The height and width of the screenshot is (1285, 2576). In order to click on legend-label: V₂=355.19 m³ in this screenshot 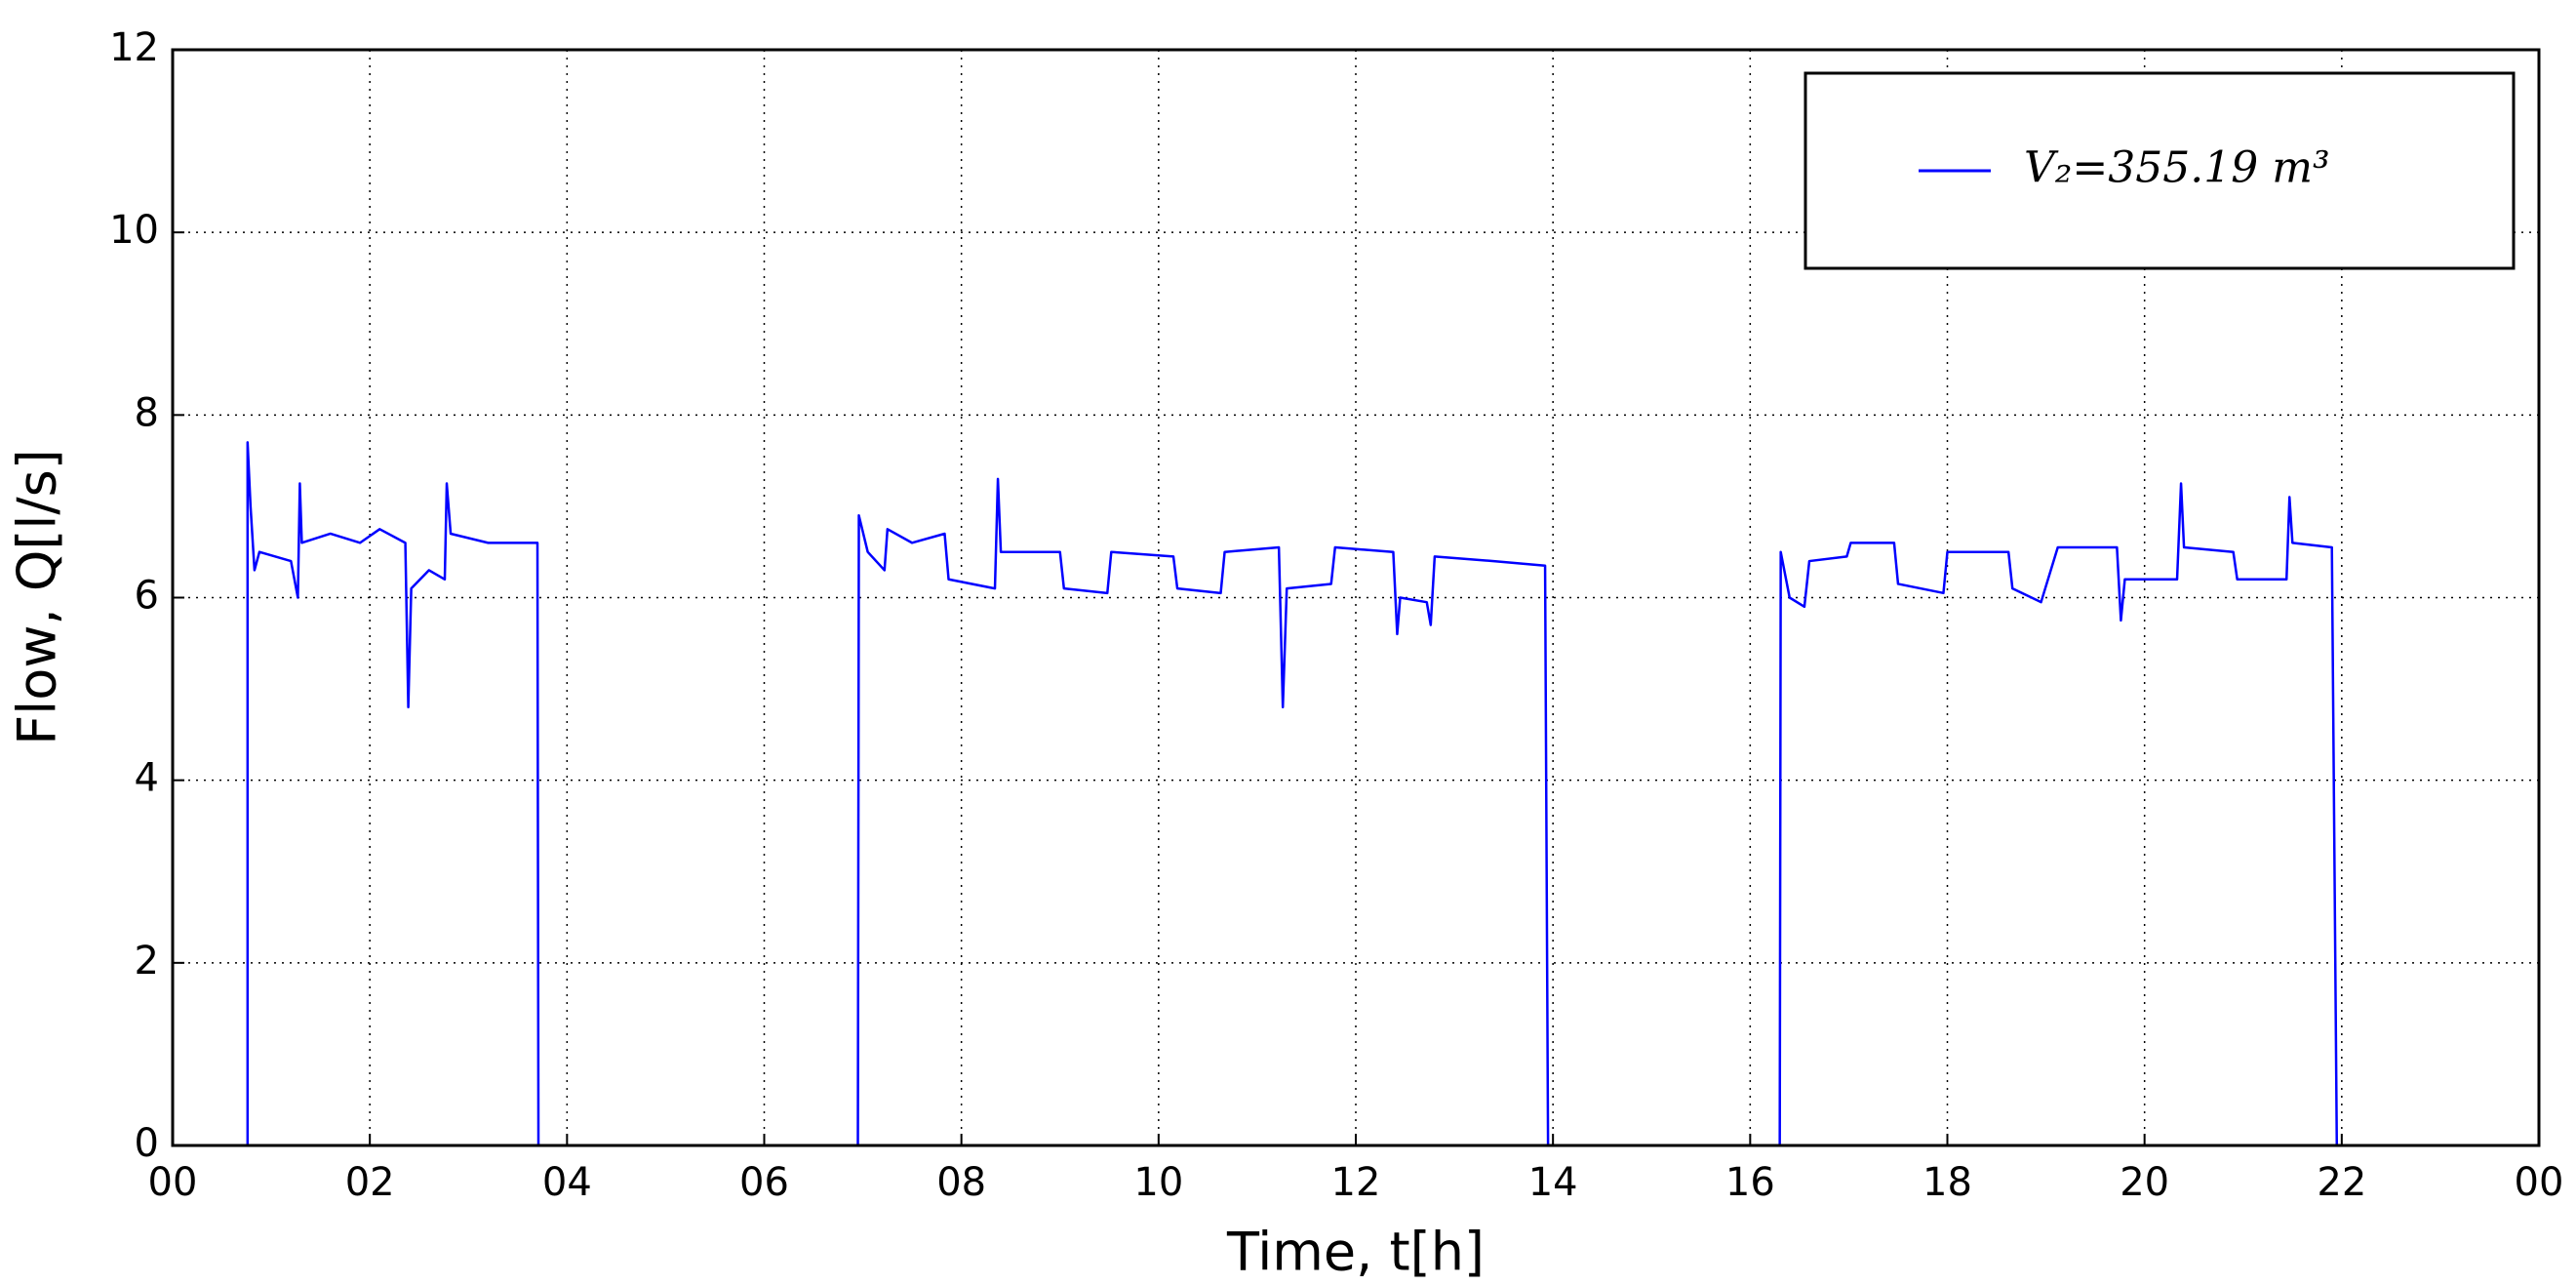, I will do `click(2177, 168)`.